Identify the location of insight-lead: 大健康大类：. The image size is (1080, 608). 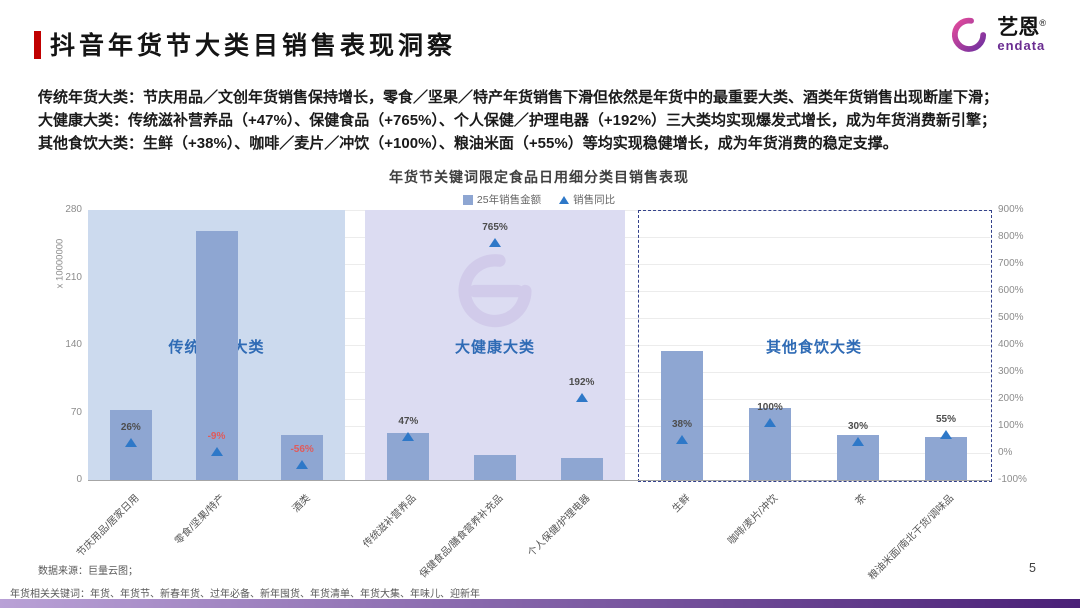
(83, 120).